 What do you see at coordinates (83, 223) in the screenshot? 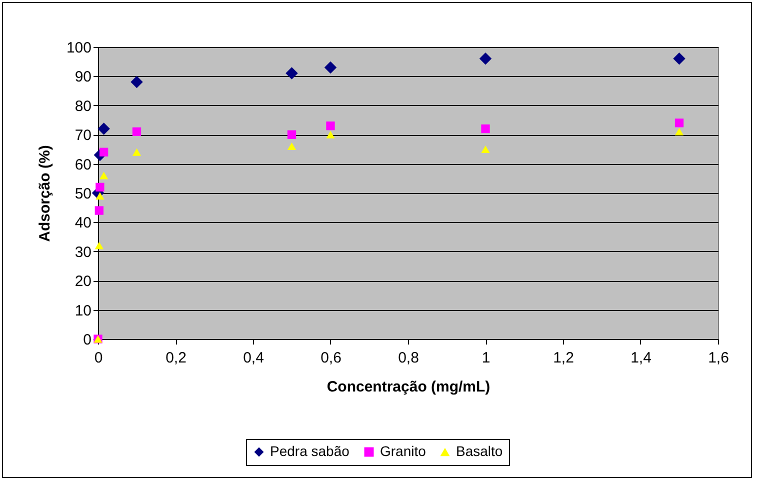
I see `y-tick-label: 40` at bounding box center [83, 223].